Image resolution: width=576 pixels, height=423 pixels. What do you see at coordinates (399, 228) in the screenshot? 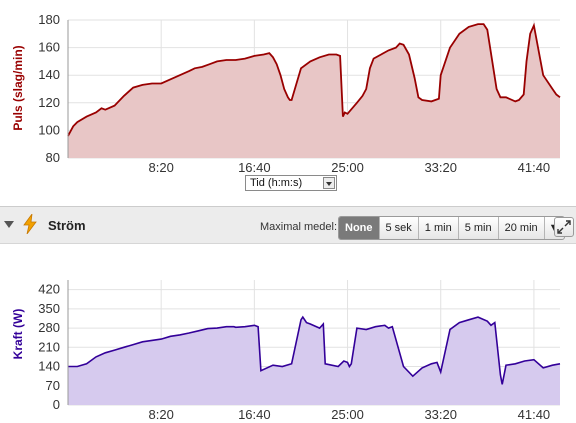
I see `max-average-option-5-sek: 5 sek` at bounding box center [399, 228].